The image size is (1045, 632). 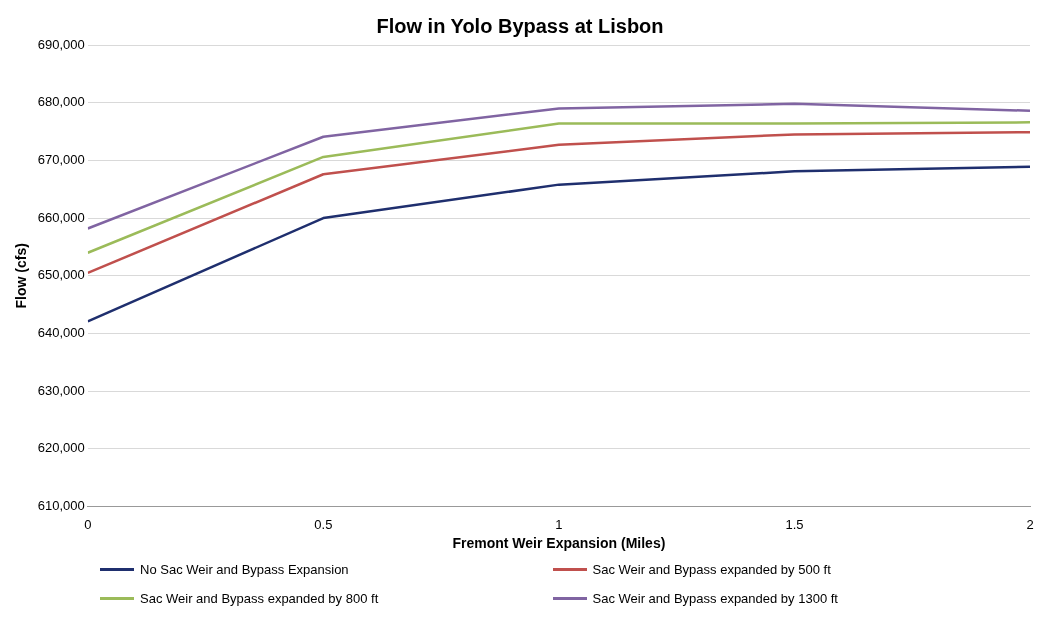 I want to click on y-axis-title: Flow (cfs), so click(x=21, y=276).